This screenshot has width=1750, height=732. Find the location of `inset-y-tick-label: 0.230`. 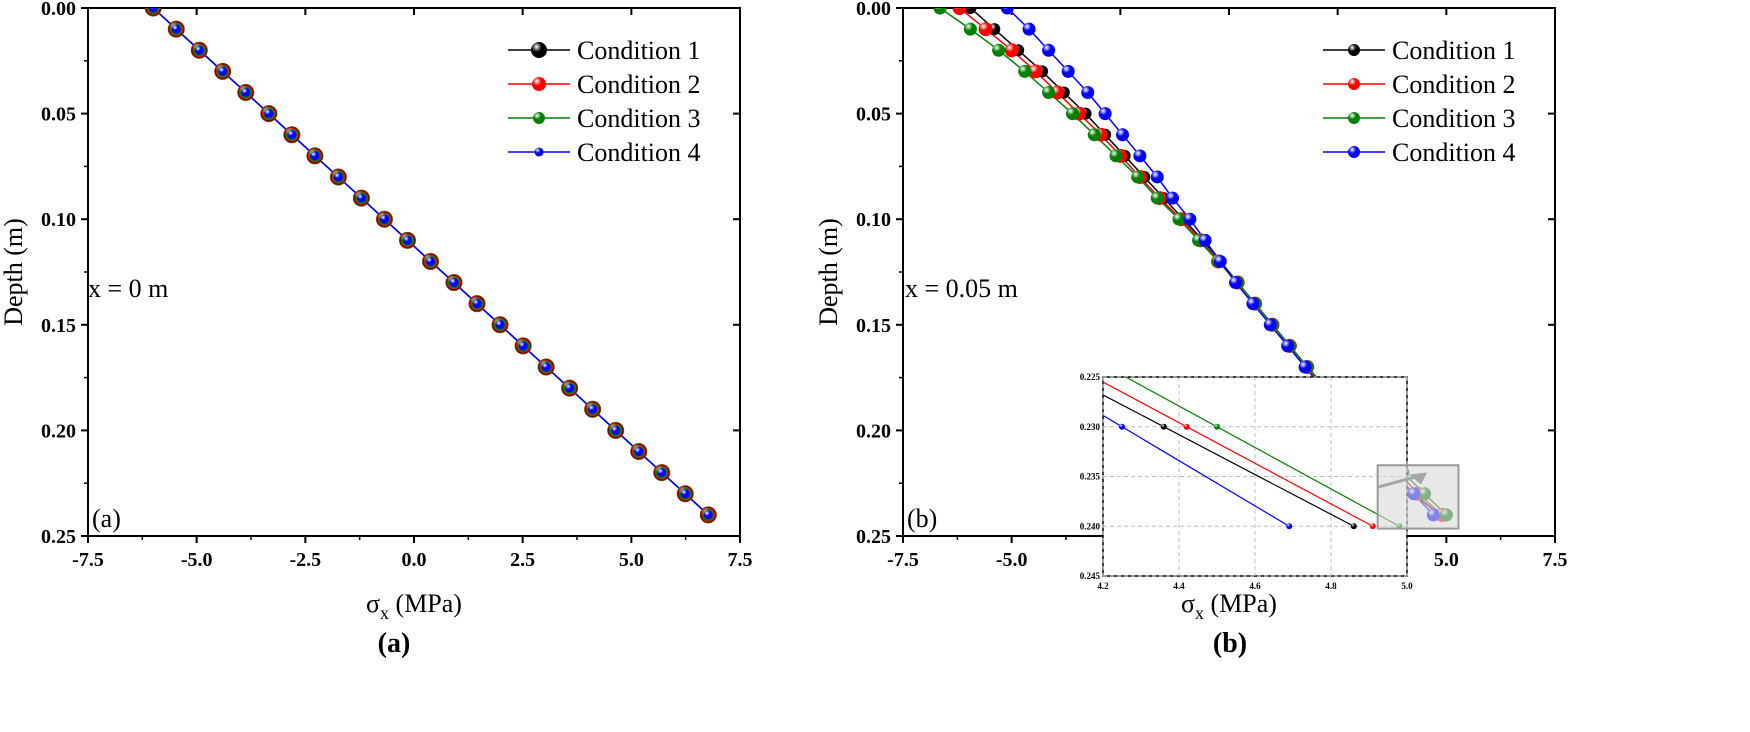

inset-y-tick-label: 0.230 is located at coordinates (1090, 427).